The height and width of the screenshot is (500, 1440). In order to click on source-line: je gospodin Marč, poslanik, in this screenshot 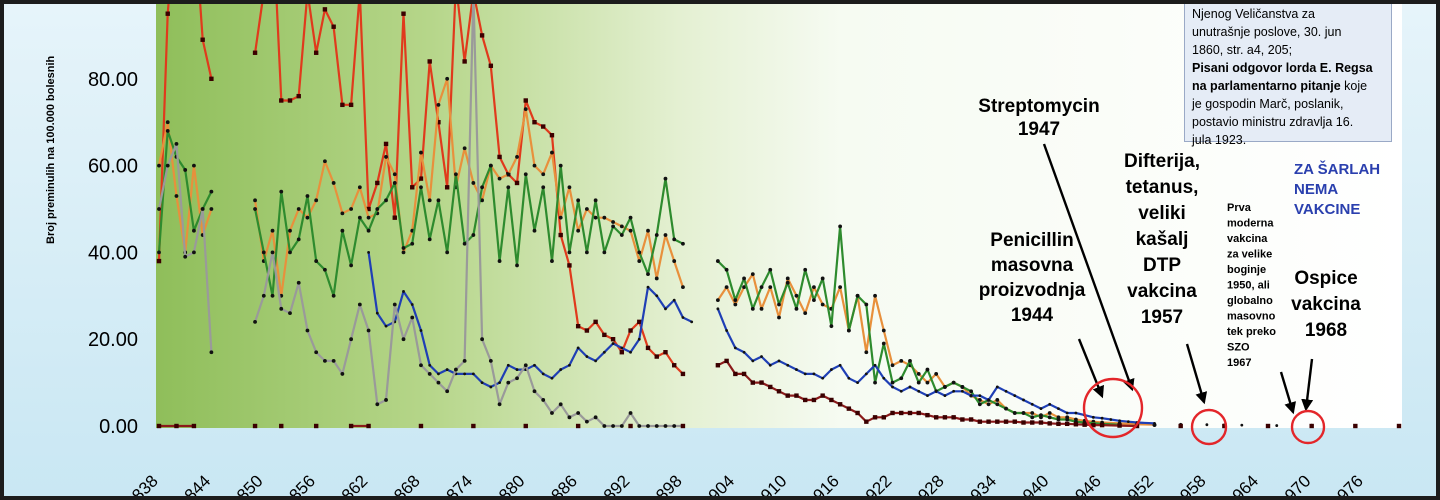, I will do `click(1268, 104)`.